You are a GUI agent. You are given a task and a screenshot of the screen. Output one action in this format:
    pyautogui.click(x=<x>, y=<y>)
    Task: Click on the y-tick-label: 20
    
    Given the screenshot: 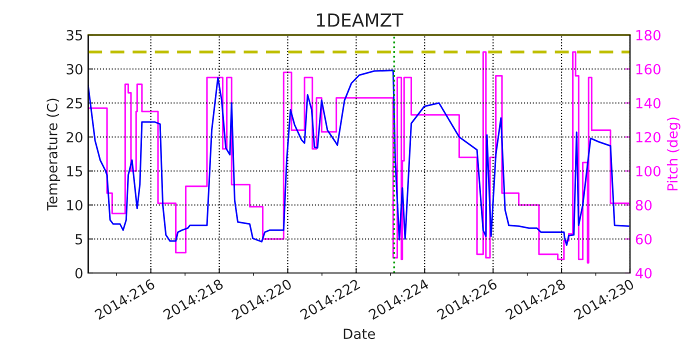 What is the action you would take?
    pyautogui.click(x=74, y=137)
    